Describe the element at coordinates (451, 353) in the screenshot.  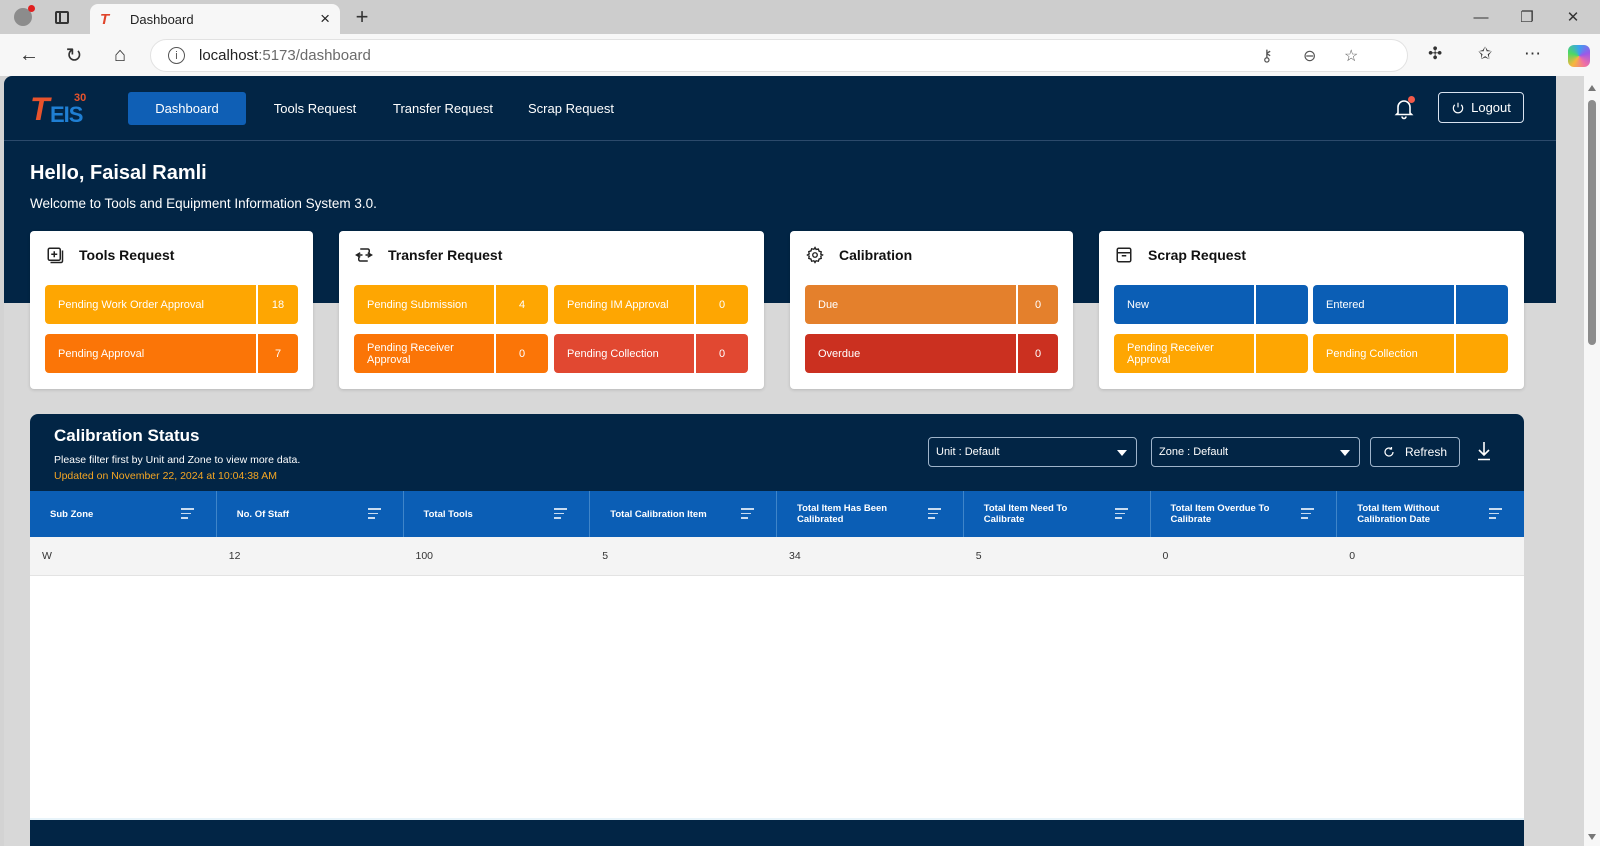
I see `stat-pending-receiver-approval: Pending Receiver Approval 0` at that location.